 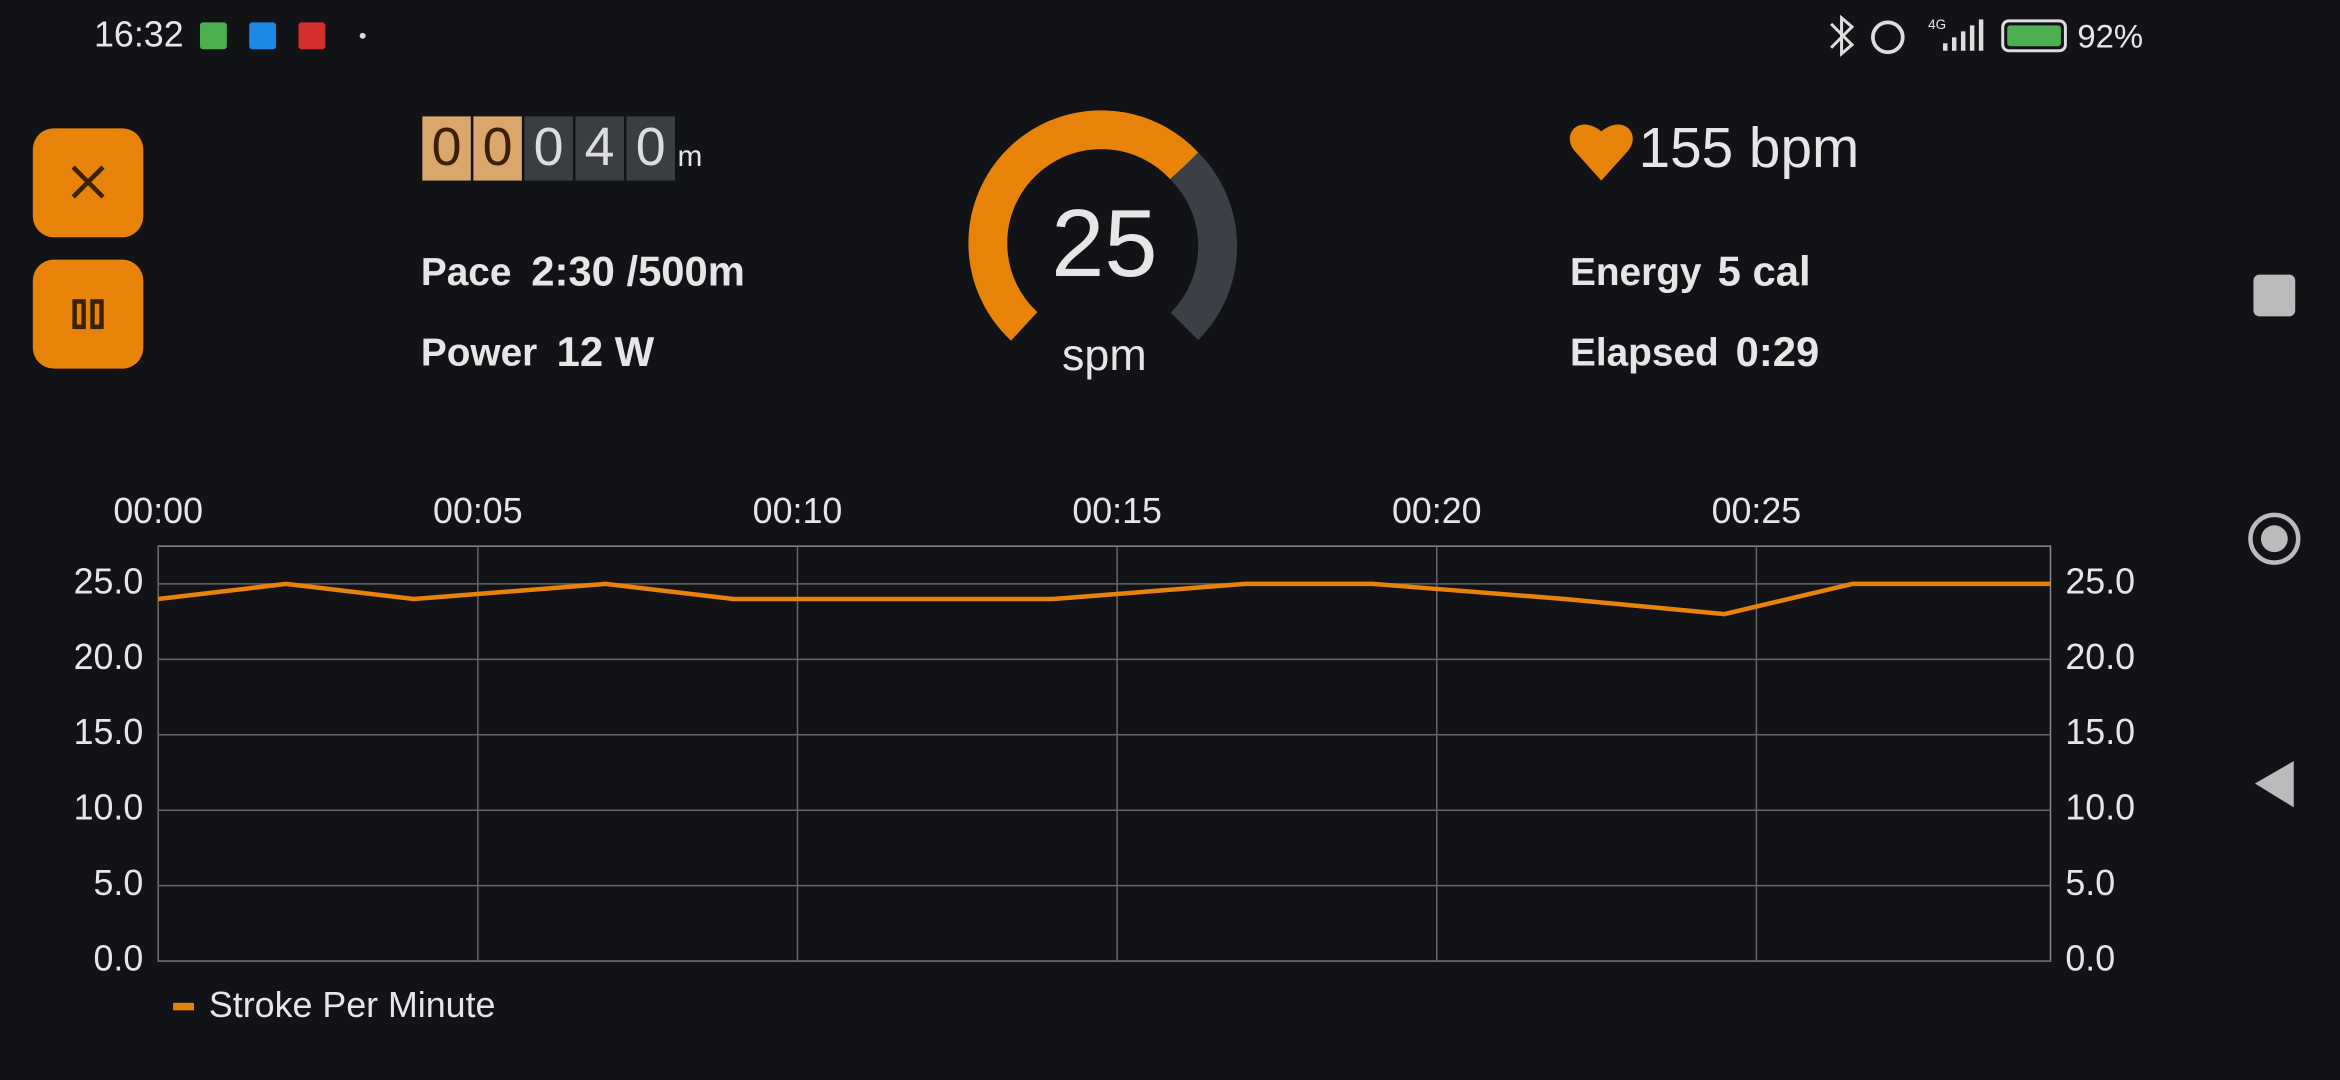 I want to click on heart-rate: 155 bpm, so click(x=1749, y=148).